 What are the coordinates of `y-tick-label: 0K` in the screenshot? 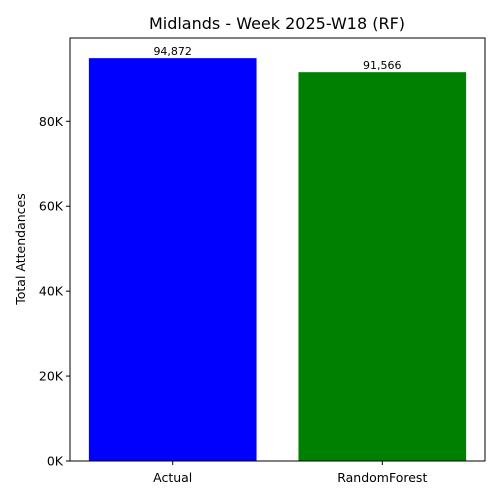 It's located at (55, 461).